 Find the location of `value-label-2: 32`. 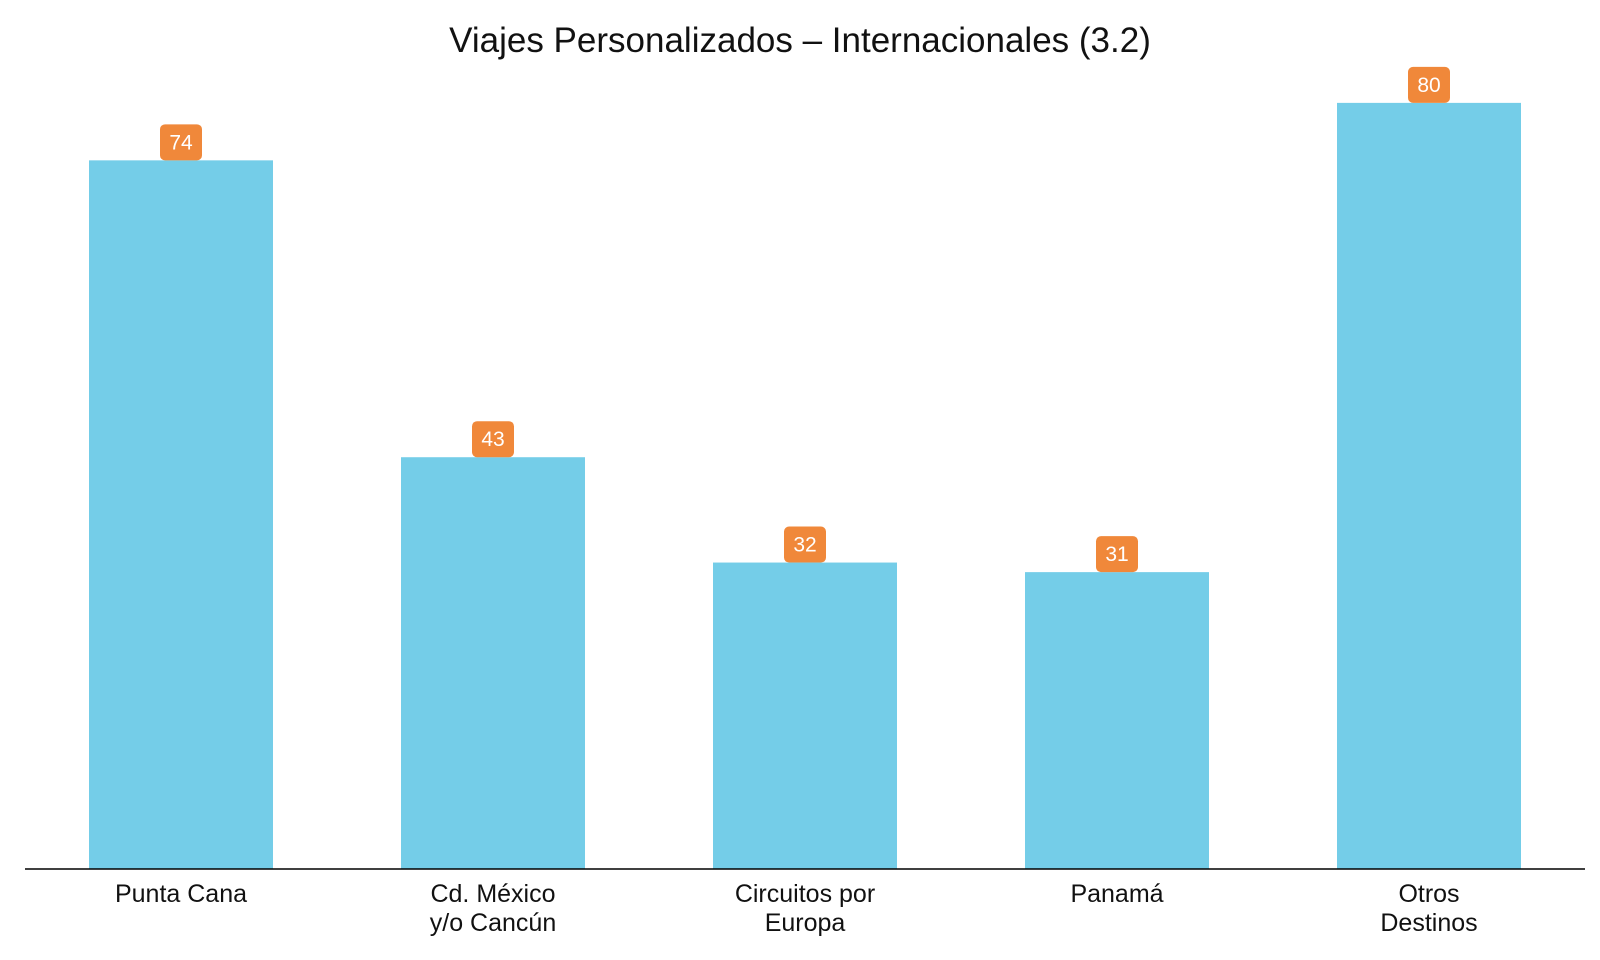

value-label-2: 32 is located at coordinates (804, 545).